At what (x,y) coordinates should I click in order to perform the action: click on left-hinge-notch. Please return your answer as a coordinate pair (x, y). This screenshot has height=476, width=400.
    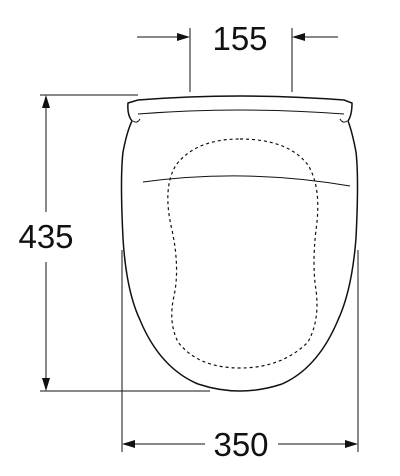
    Looking at the image, I should click on (136, 120).